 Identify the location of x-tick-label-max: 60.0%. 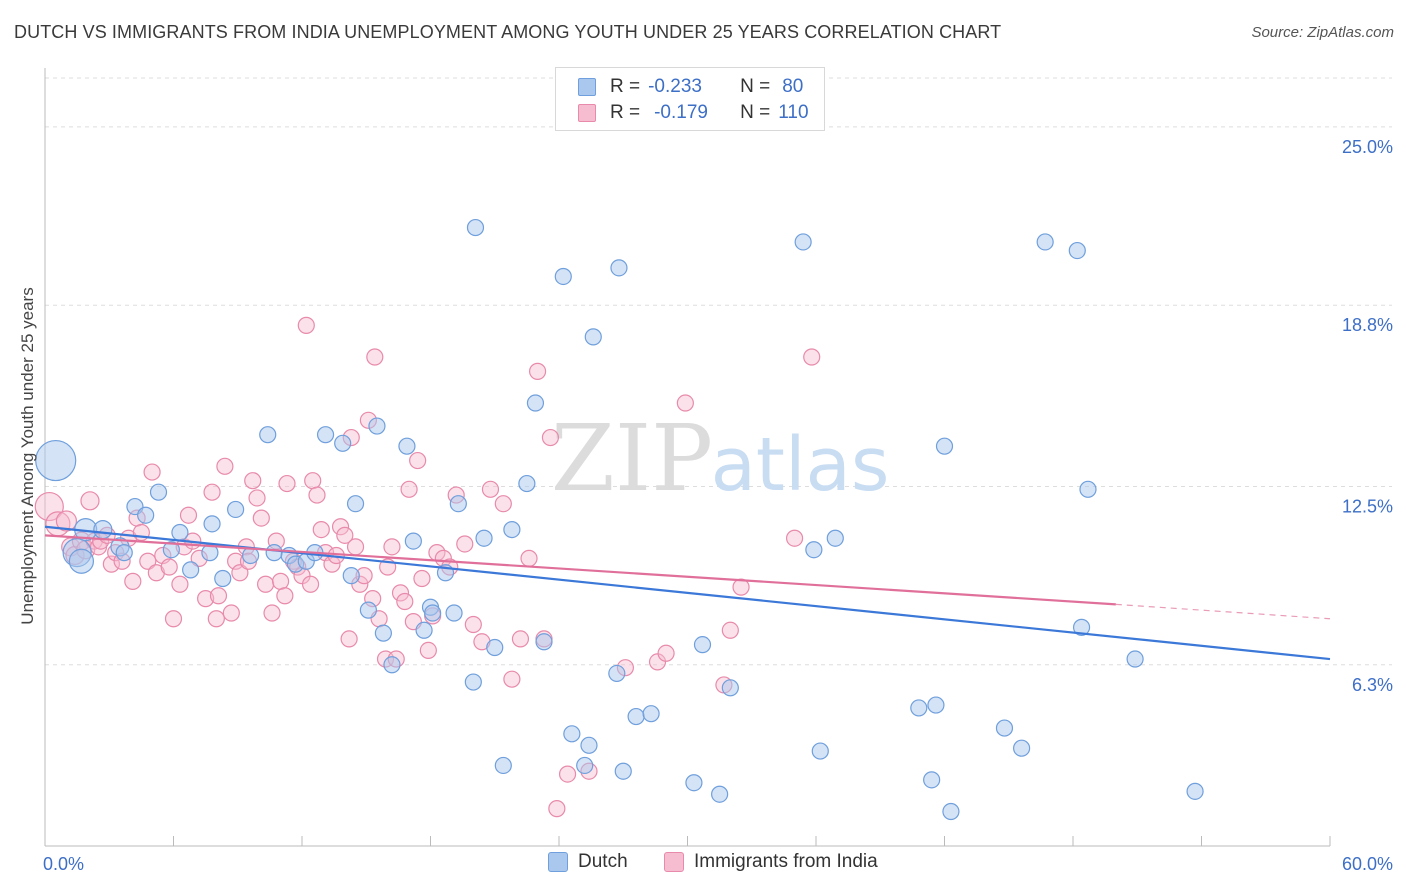
(1367, 864).